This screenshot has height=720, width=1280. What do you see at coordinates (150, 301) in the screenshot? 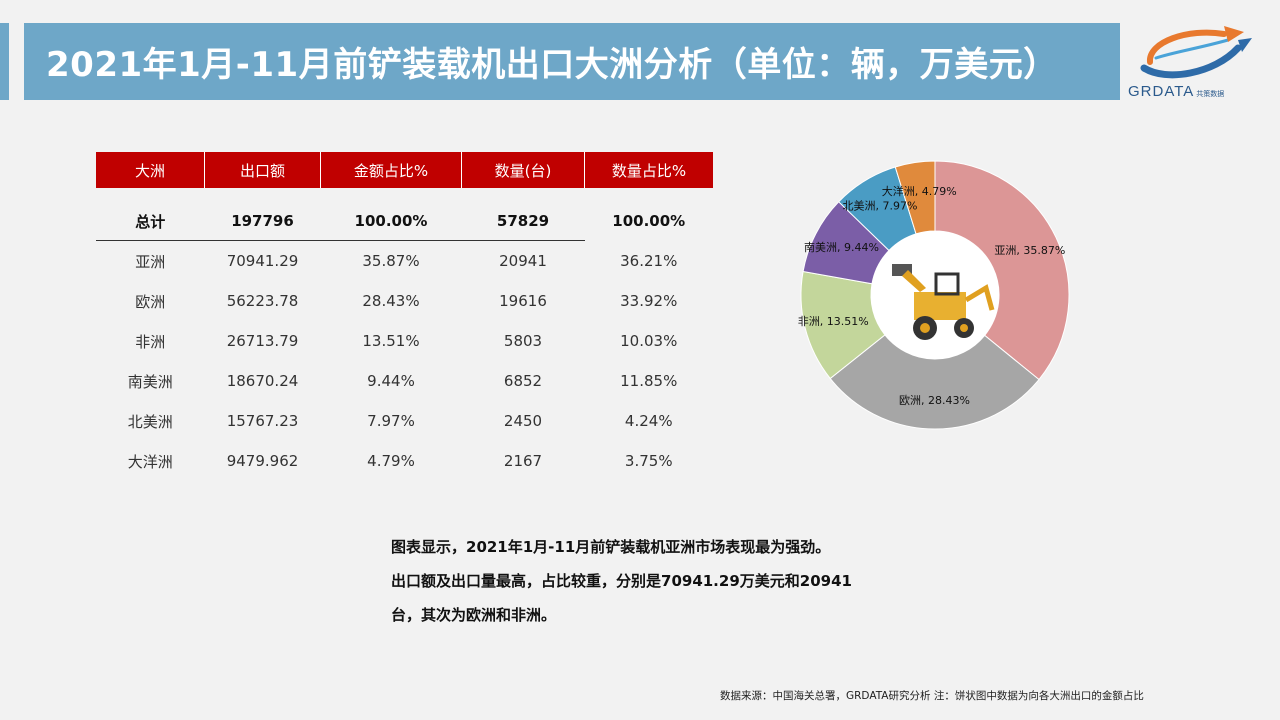
I see `table-cell: 欧洲` at bounding box center [150, 301].